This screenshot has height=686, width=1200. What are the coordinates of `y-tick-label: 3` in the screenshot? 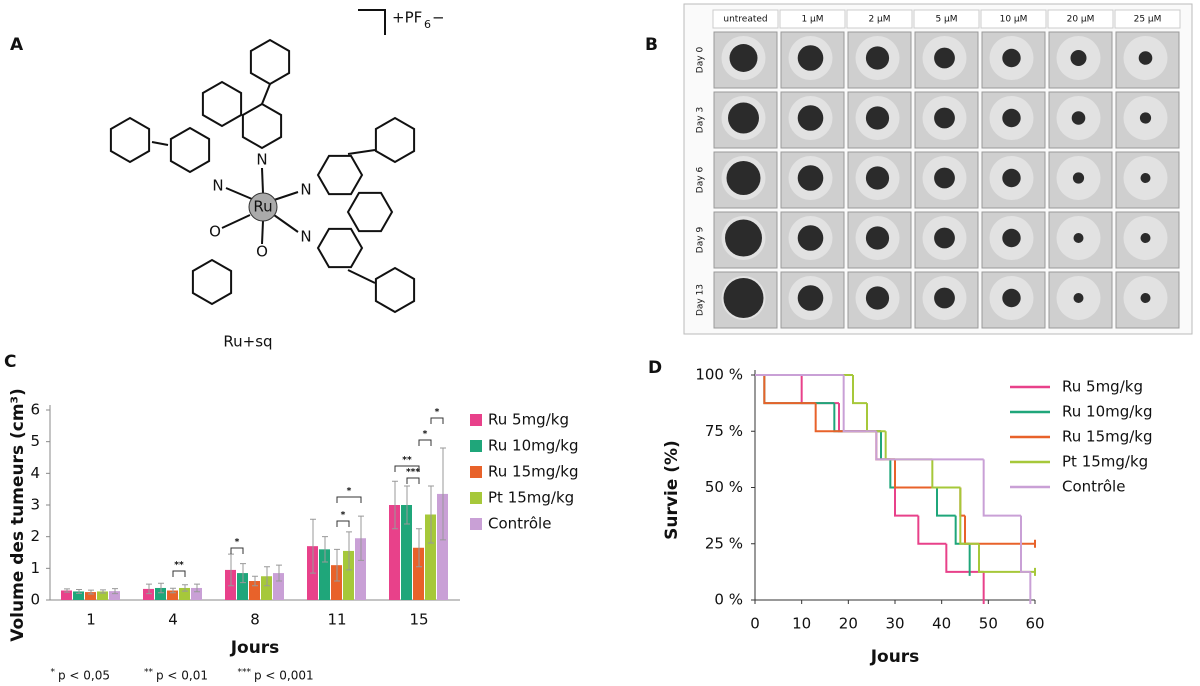 It's located at (35, 505).